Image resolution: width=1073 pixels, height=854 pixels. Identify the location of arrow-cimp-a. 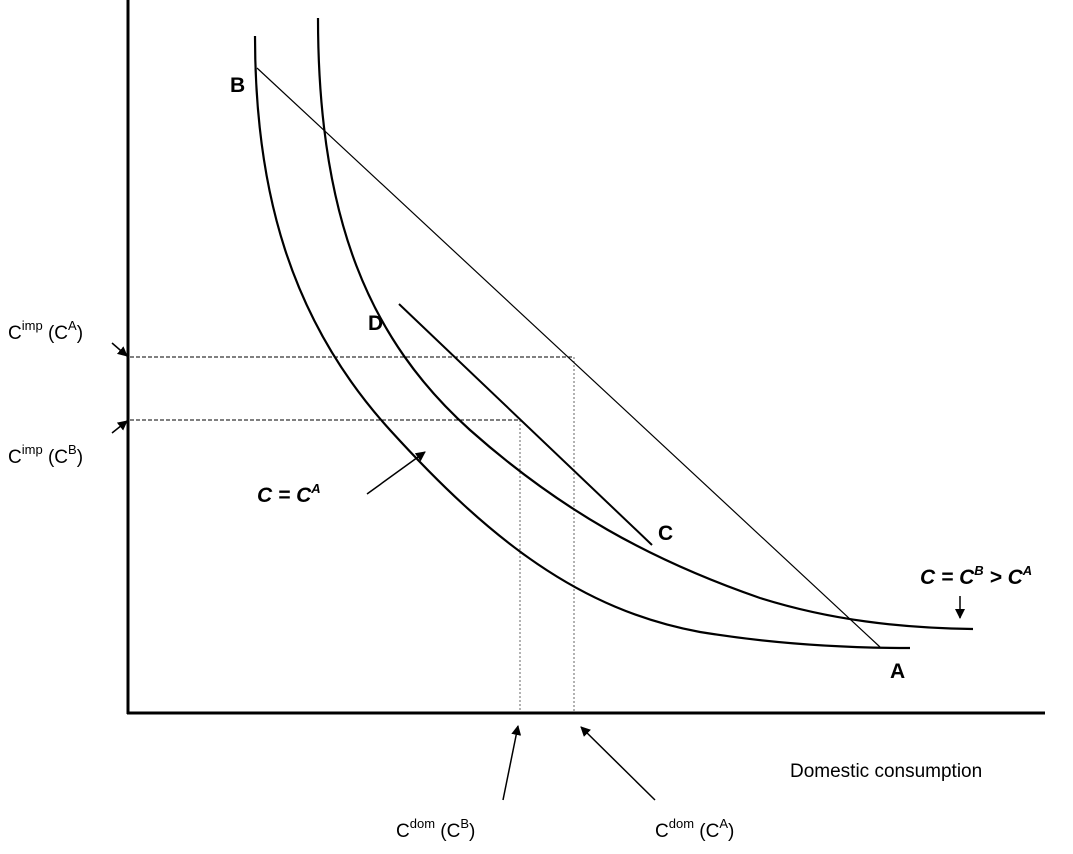
(119, 349).